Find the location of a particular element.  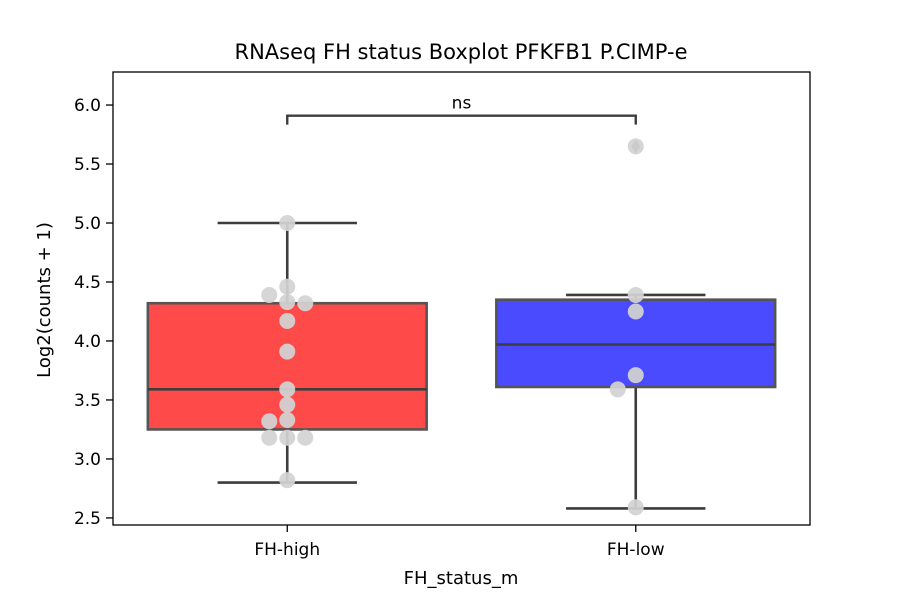

y-tick-label: 4.0 is located at coordinates (87, 342).